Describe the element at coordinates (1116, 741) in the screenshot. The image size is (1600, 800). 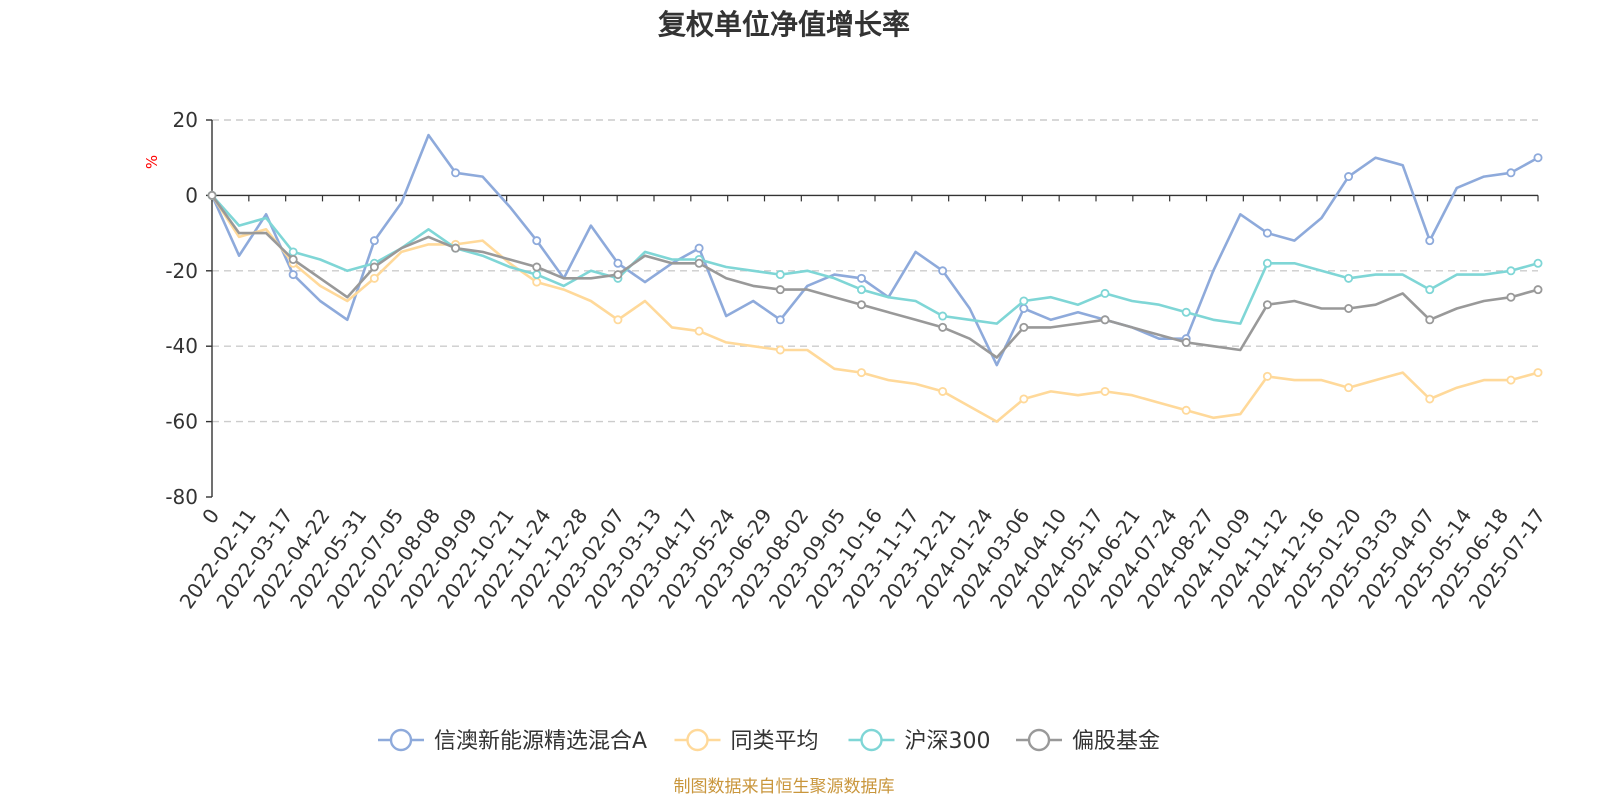
I see `legend-label: 偏股基金` at that location.